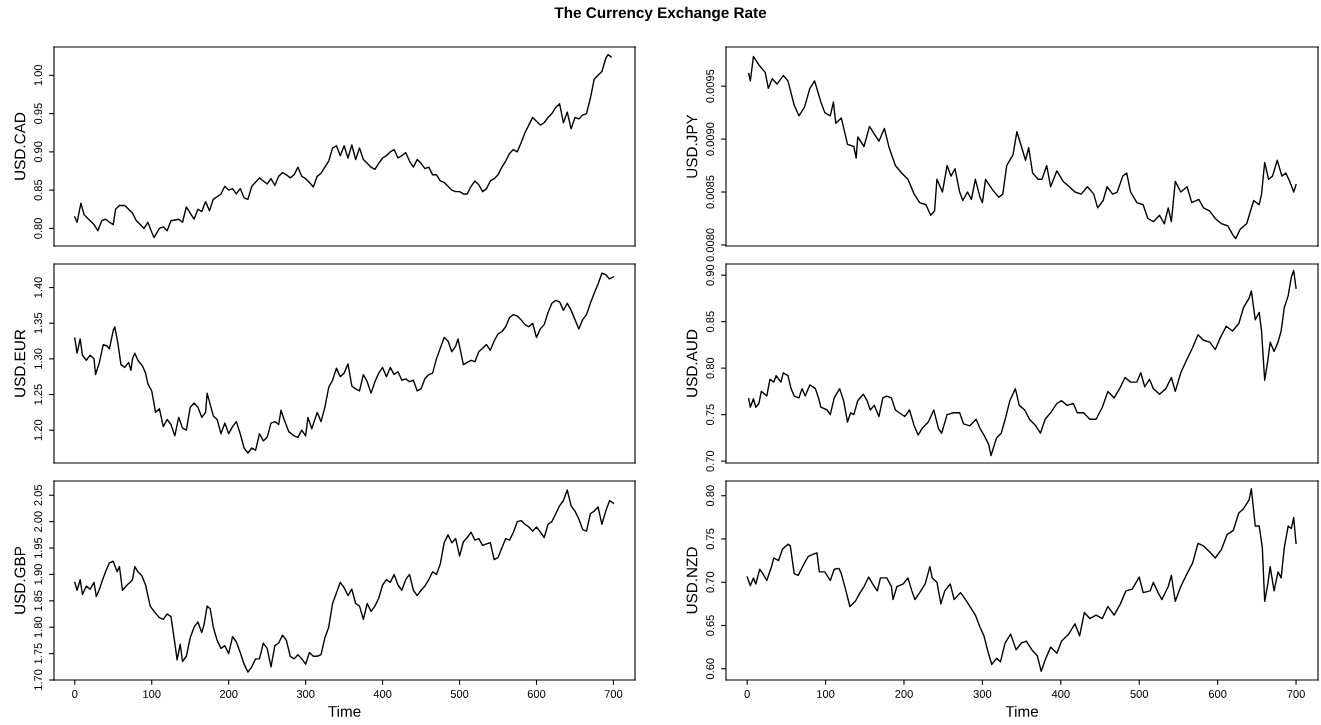 Image resolution: width=1321 pixels, height=725 pixels. What do you see at coordinates (20, 146) in the screenshot?
I see `y-axis-title: USD.CAD` at bounding box center [20, 146].